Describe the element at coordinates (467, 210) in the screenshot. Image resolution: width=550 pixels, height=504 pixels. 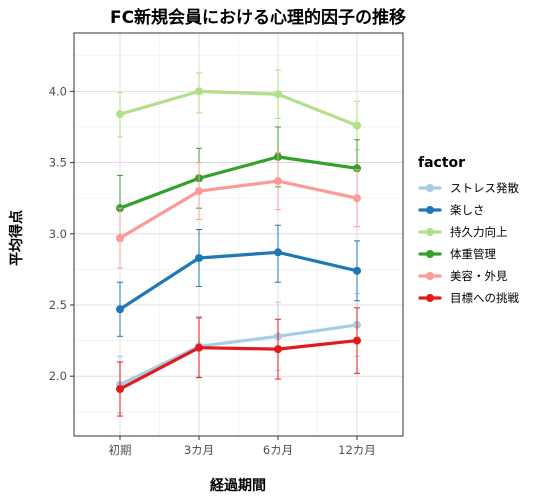
I see `legend-label: 楽しさ` at that location.